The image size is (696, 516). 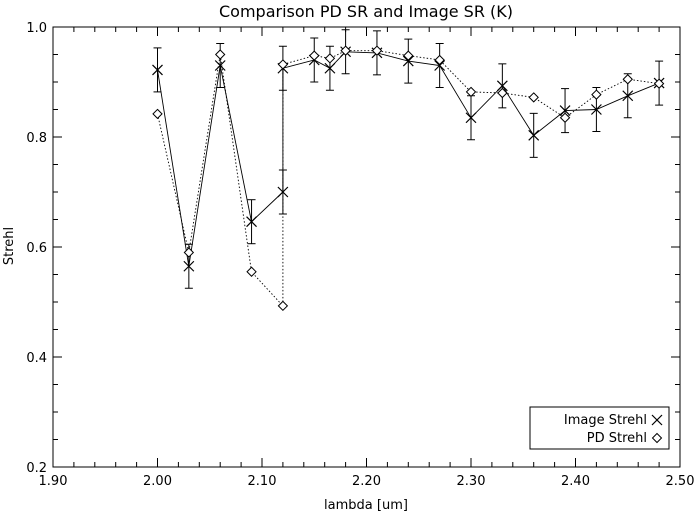 I want to click on legend-marker-diamond, so click(x=657, y=438).